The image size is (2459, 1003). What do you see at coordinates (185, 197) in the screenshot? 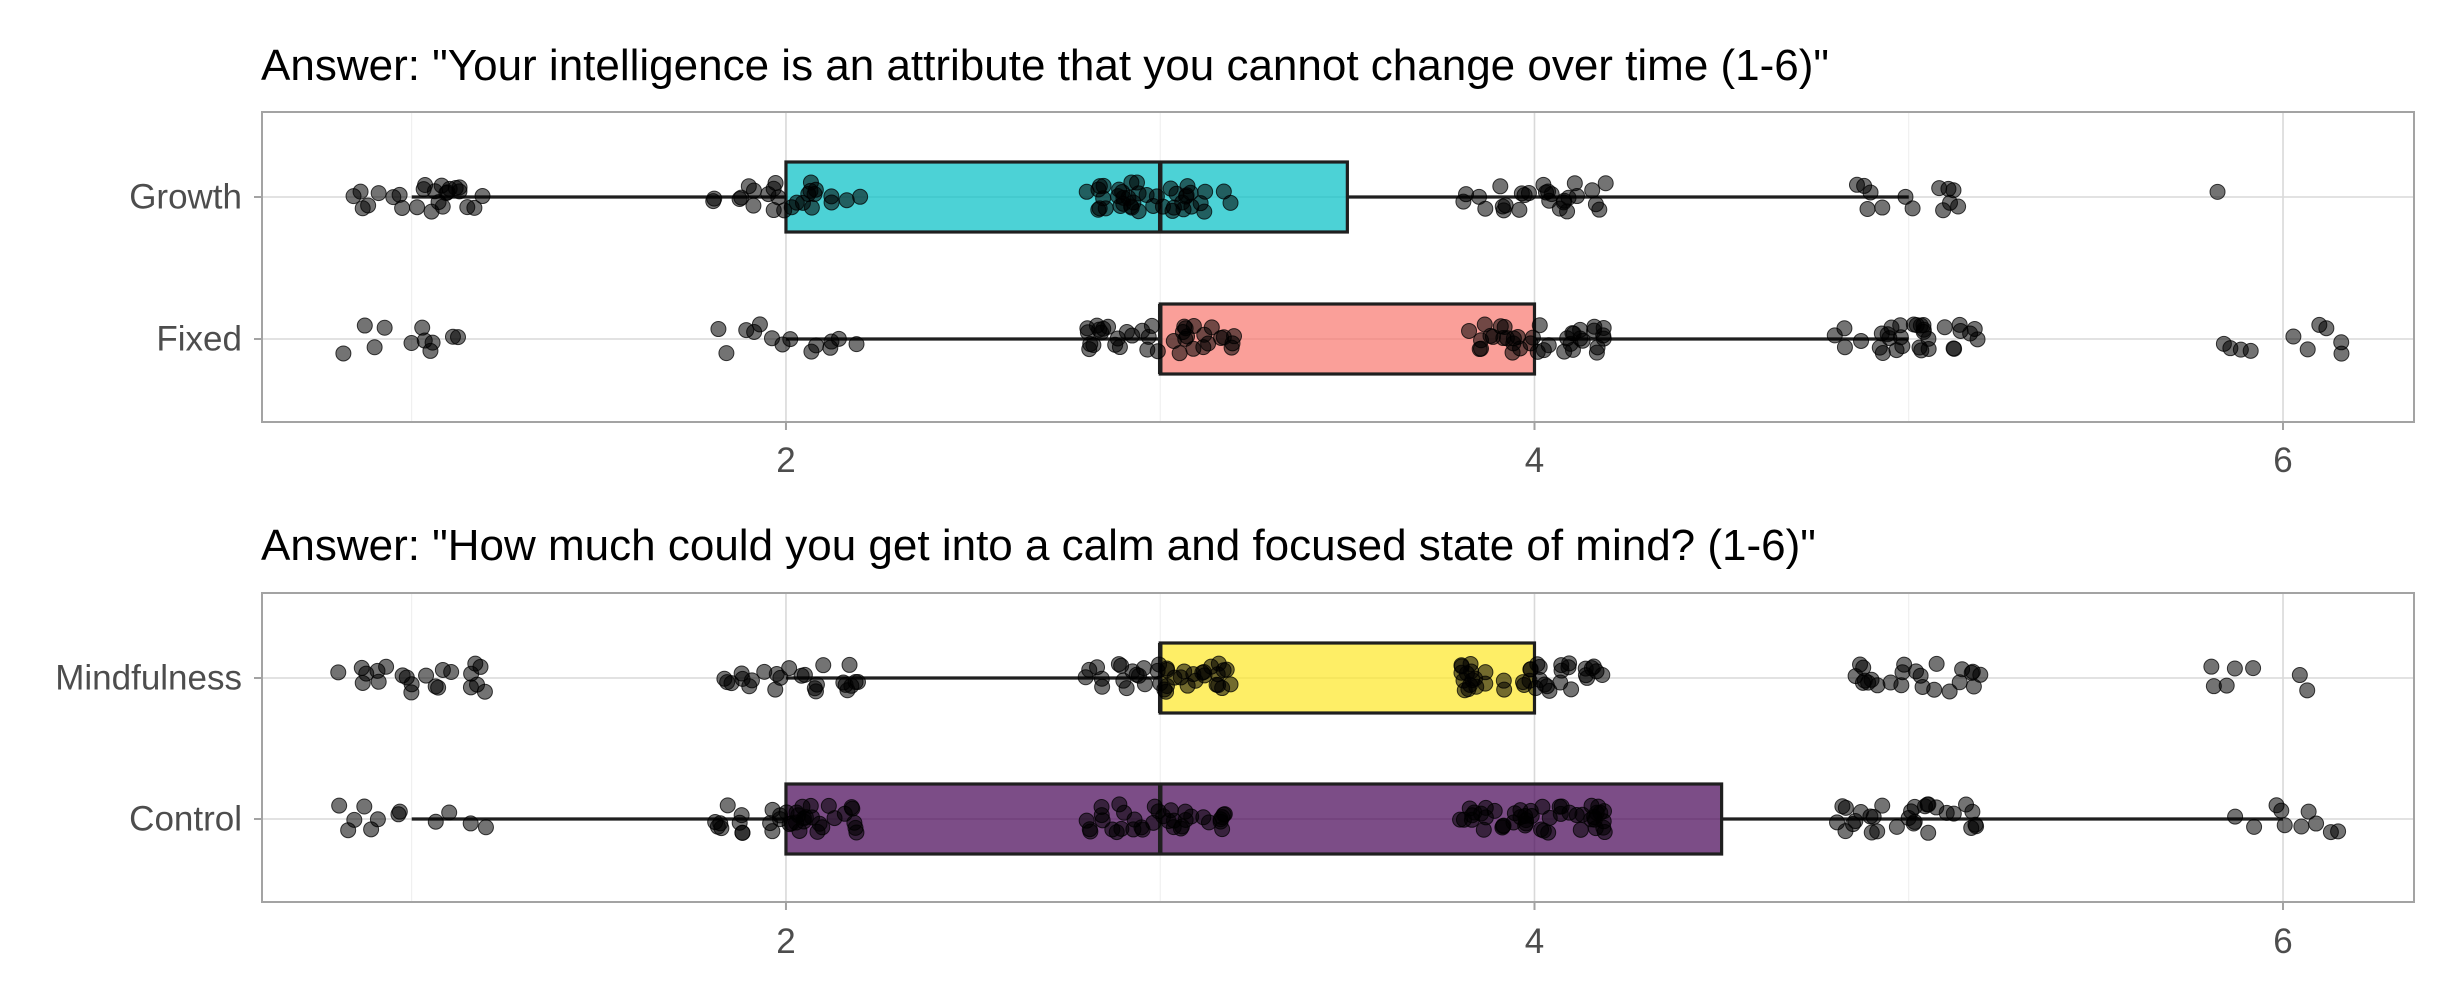
I see `y-tick-label: Growth` at bounding box center [185, 197].